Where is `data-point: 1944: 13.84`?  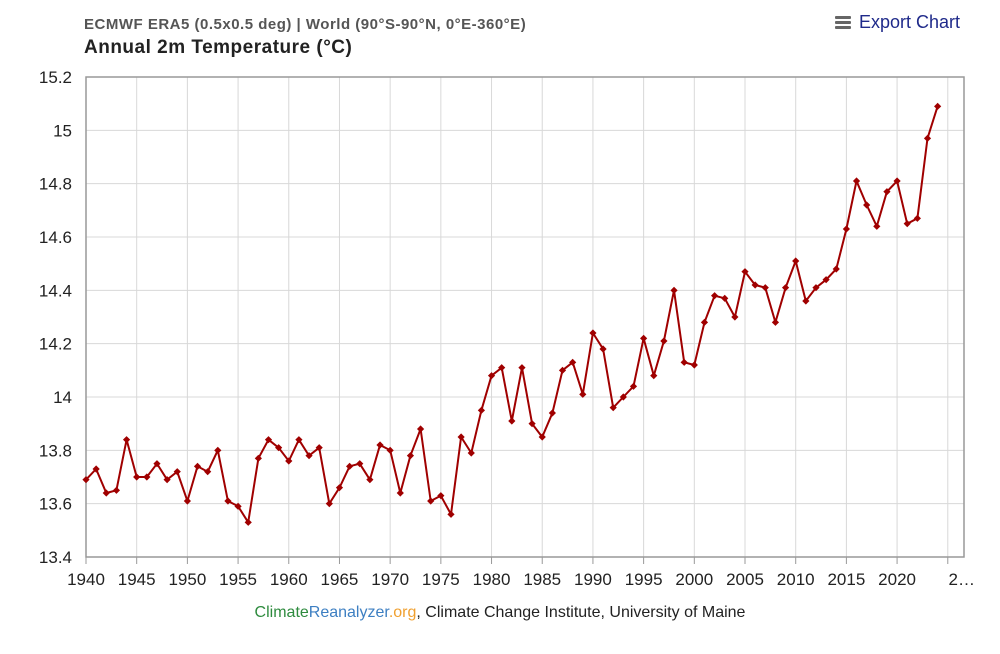
data-point: 1944: 13.84 is located at coordinates (126, 440).